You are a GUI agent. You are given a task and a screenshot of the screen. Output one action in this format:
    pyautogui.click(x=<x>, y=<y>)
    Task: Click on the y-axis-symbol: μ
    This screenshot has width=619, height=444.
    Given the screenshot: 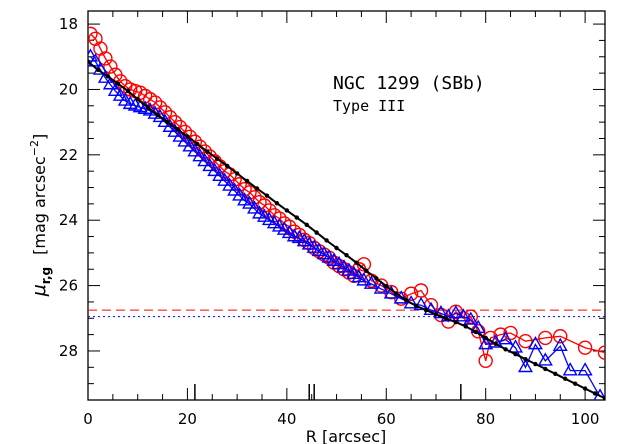 What is the action you would take?
    pyautogui.click(x=39, y=290)
    